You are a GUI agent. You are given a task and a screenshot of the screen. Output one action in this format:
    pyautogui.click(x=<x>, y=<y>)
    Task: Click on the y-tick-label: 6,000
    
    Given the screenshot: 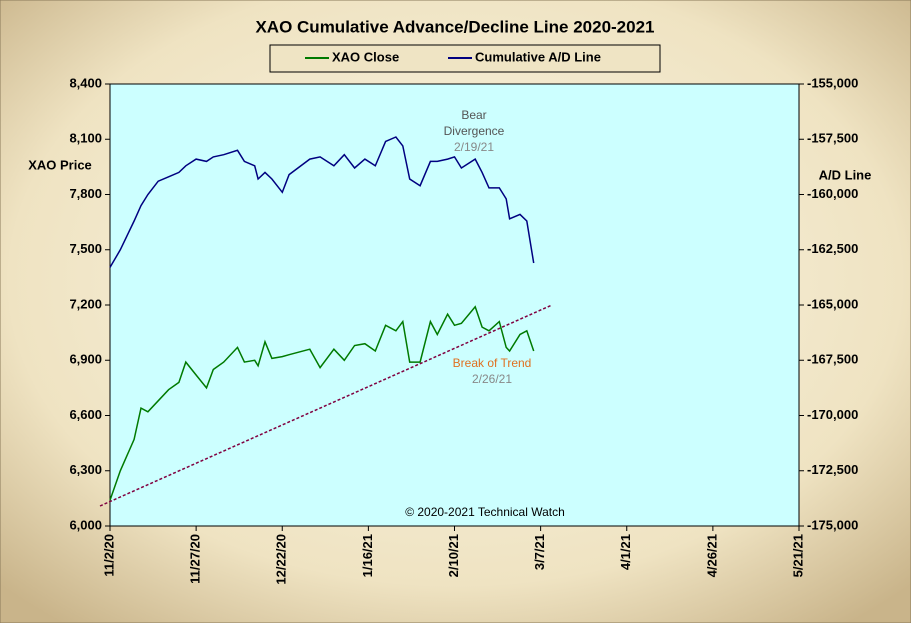 What is the action you would take?
    pyautogui.click(x=85, y=524)
    